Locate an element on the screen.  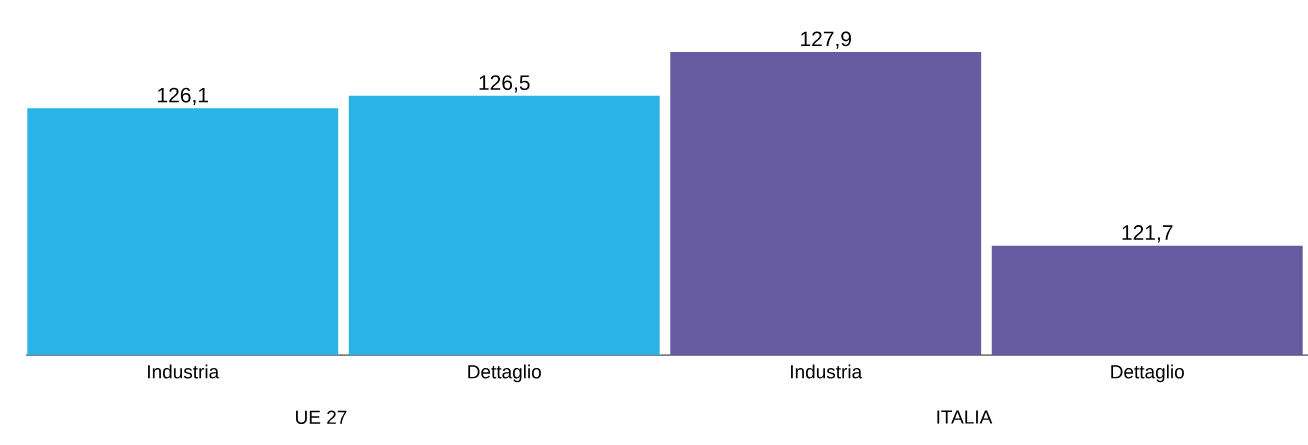
text: UE 27 is located at coordinates (321, 417).